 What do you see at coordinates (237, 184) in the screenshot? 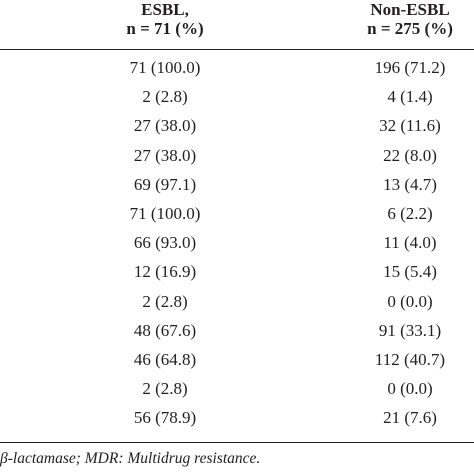
I see `table-row: 69 (97.1) 13 (4.7)` at bounding box center [237, 184].